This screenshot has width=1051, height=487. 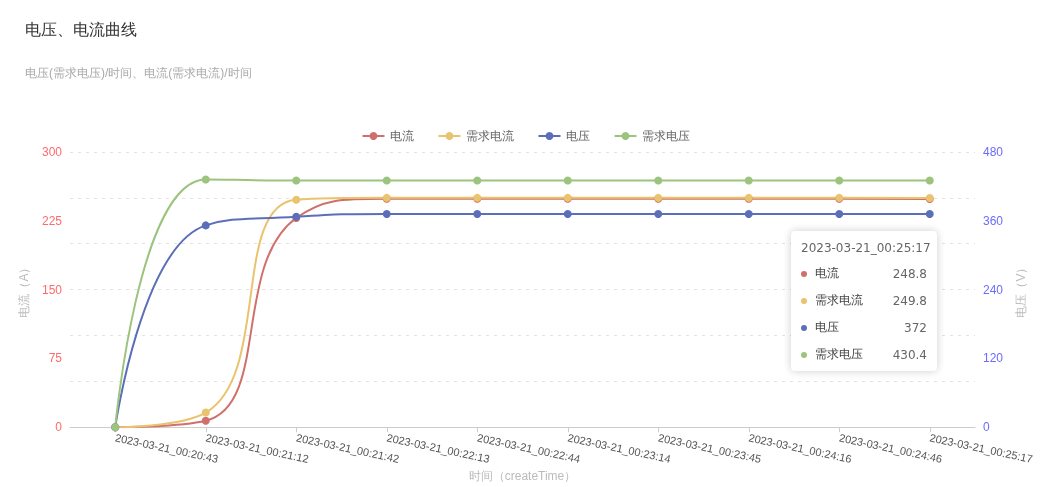 I want to click on y-tick-label: 150, so click(x=52, y=289).